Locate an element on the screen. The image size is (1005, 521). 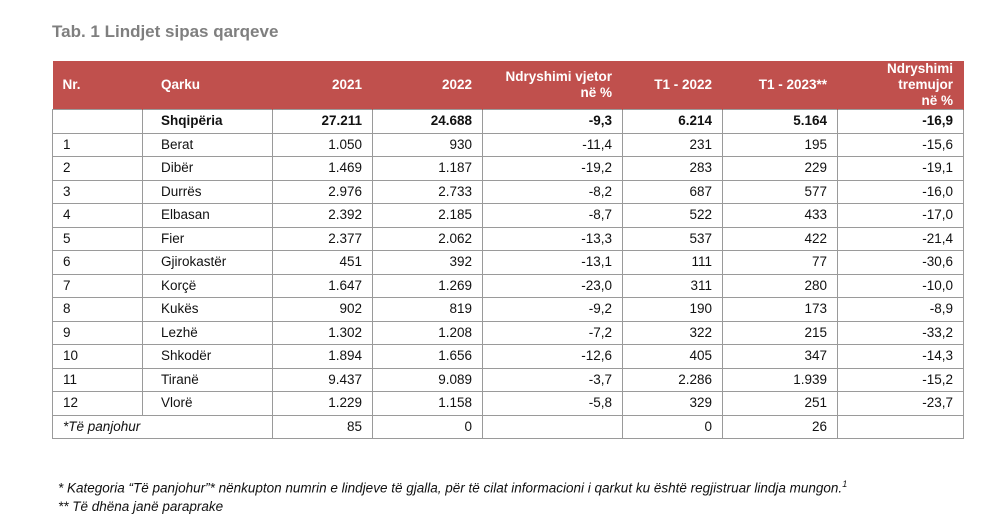
cell-quarterly-change is located at coordinates (900, 426).